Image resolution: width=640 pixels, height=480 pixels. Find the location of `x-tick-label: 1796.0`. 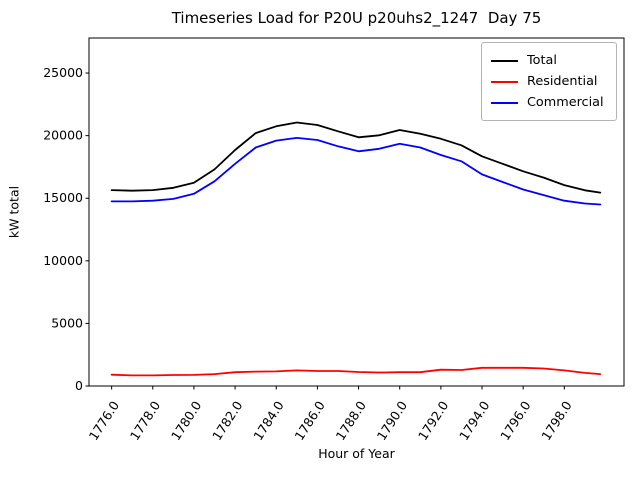

x-tick-label: 1796.0 is located at coordinates (515, 420).